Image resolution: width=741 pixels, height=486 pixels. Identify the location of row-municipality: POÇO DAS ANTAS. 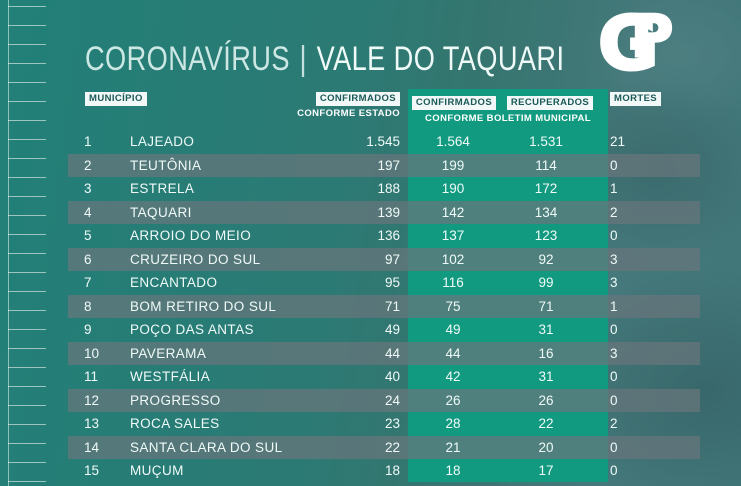
(192, 329).